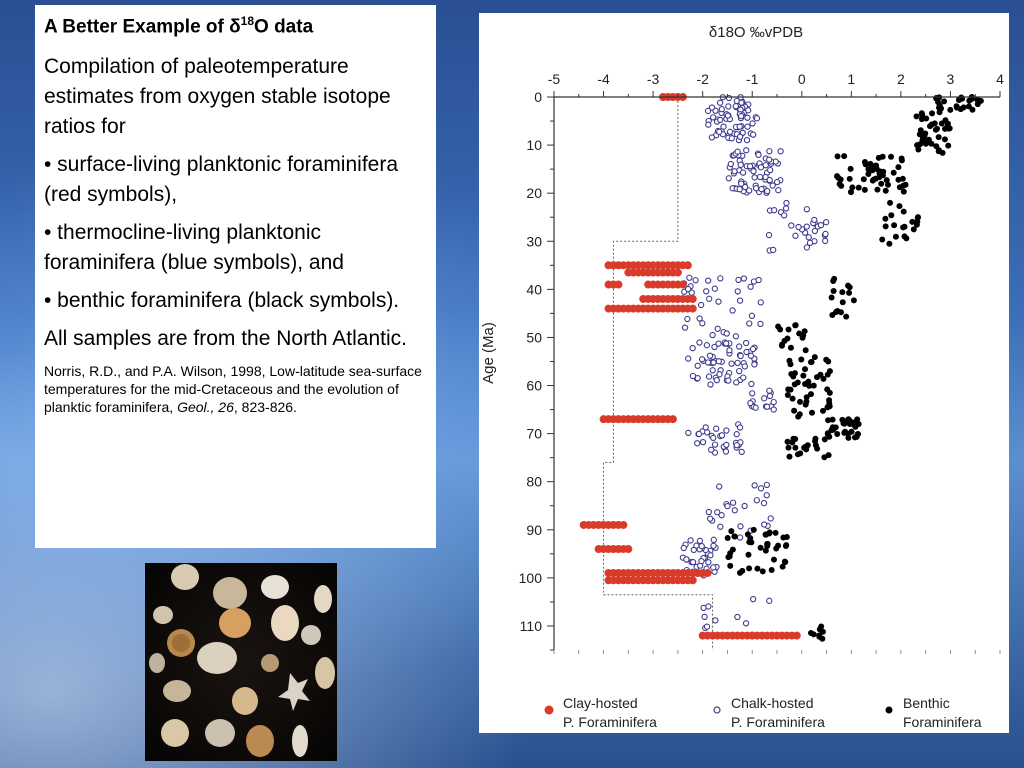 This screenshot has height=768, width=1024. What do you see at coordinates (610, 722) in the screenshot?
I see `legend-label-line2: P. Foraminifera` at bounding box center [610, 722].